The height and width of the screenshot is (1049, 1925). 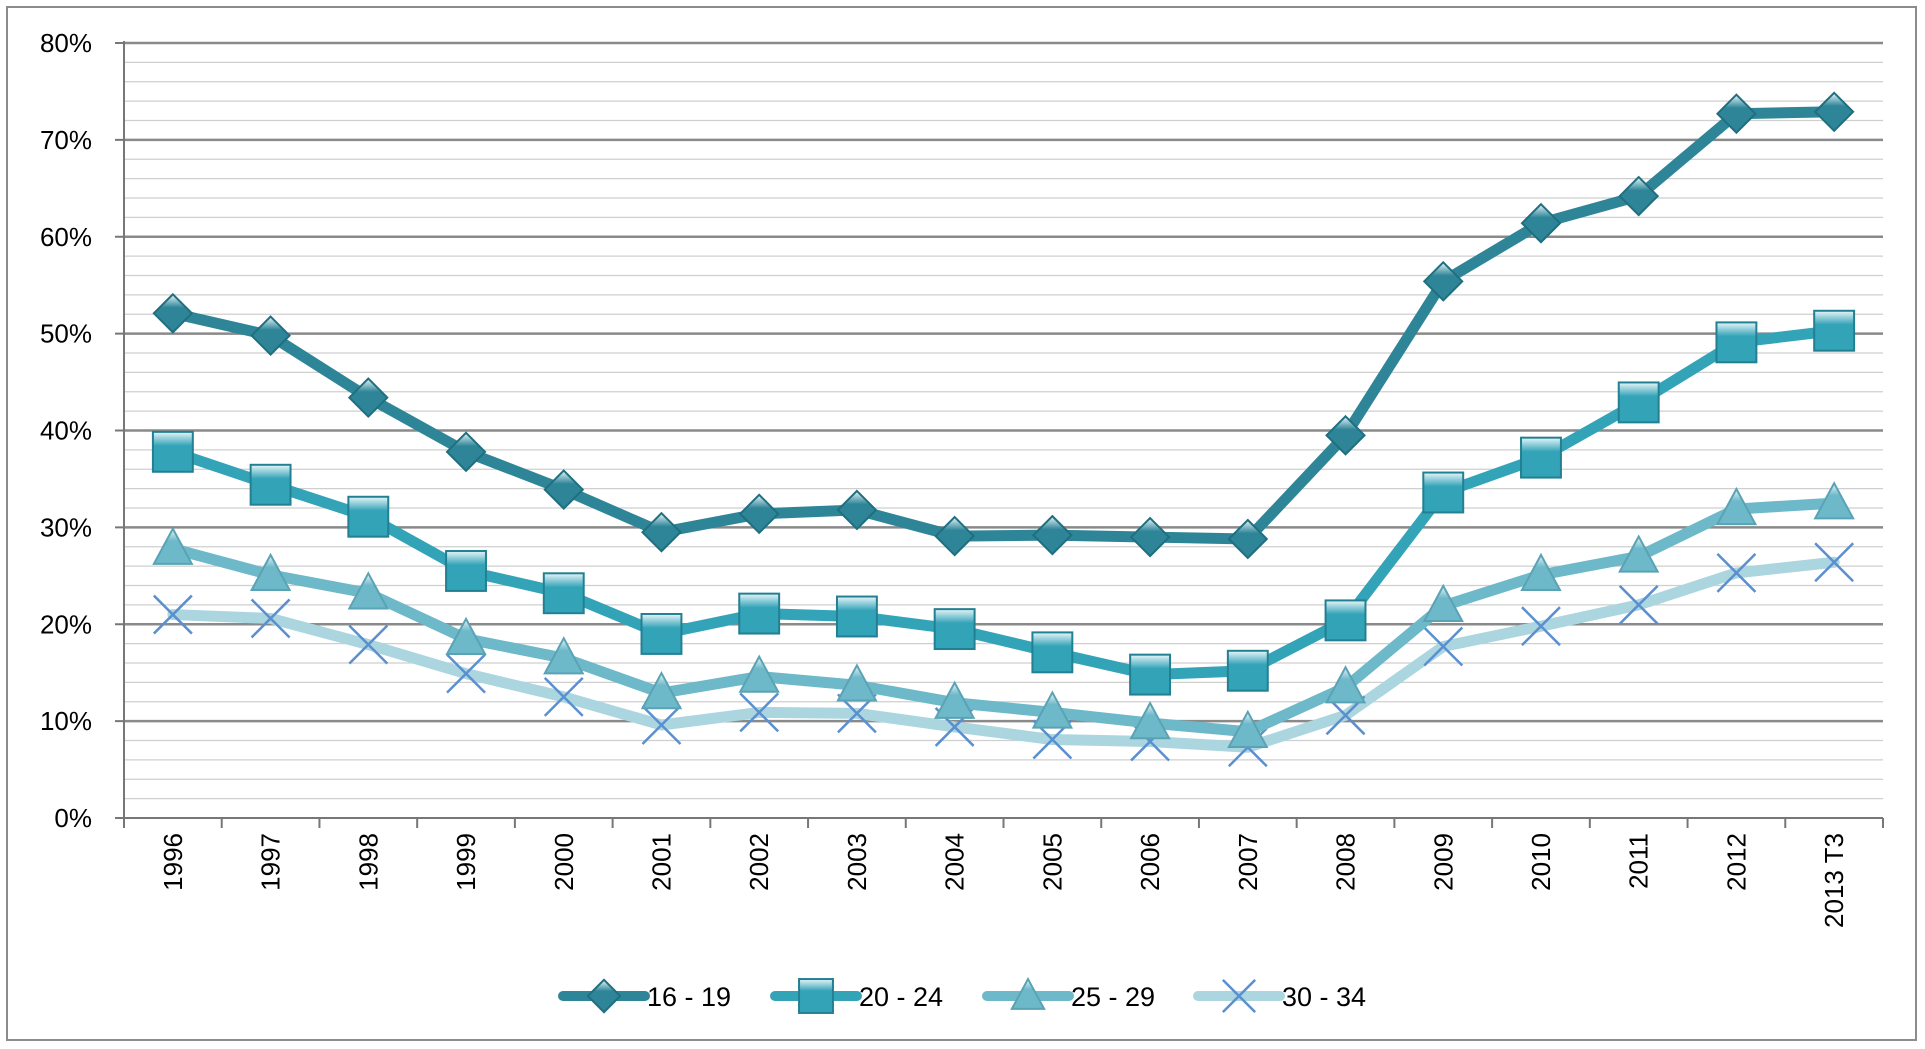 I want to click on x-tick-label: 2006, so click(x=1150, y=862).